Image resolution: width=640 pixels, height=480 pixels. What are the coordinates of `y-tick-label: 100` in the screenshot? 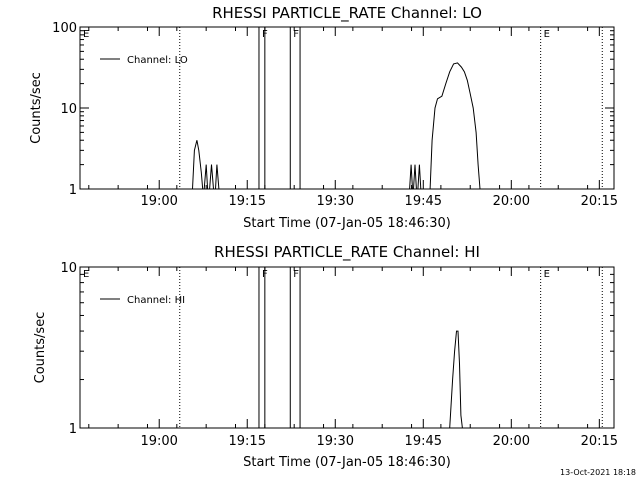 It's located at (64, 28).